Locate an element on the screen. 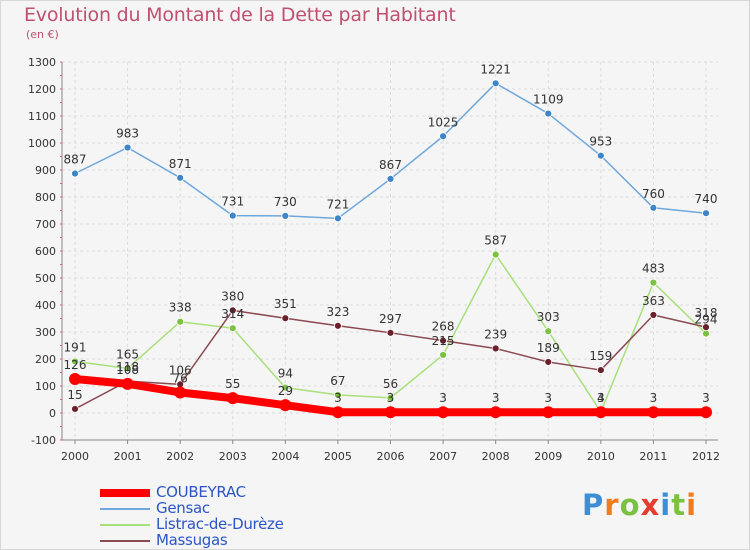 This screenshot has width=750, height=550. y-tick-label: 1300 is located at coordinates (42, 62).